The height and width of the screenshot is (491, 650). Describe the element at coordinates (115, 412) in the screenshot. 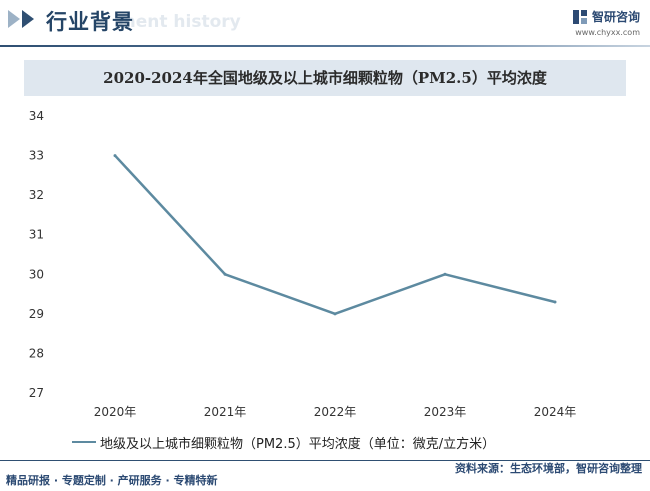

I see `x-tick-label: 2020年` at that location.